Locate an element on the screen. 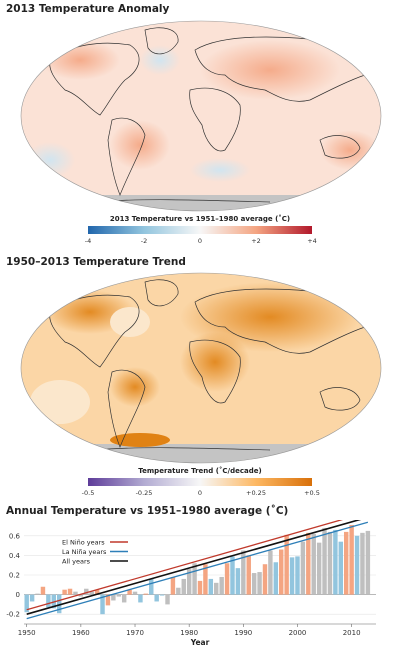 The image size is (400, 650). anomaly-colorbar is located at coordinates (200, 230).